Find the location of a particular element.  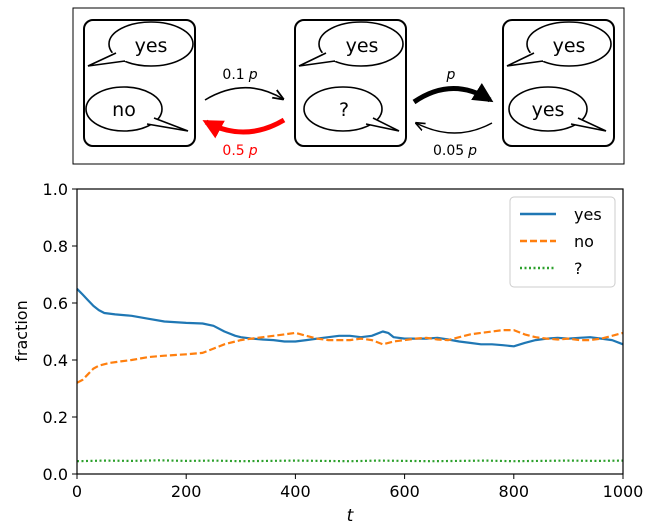

x-tick-label: 600 is located at coordinates (404, 491).